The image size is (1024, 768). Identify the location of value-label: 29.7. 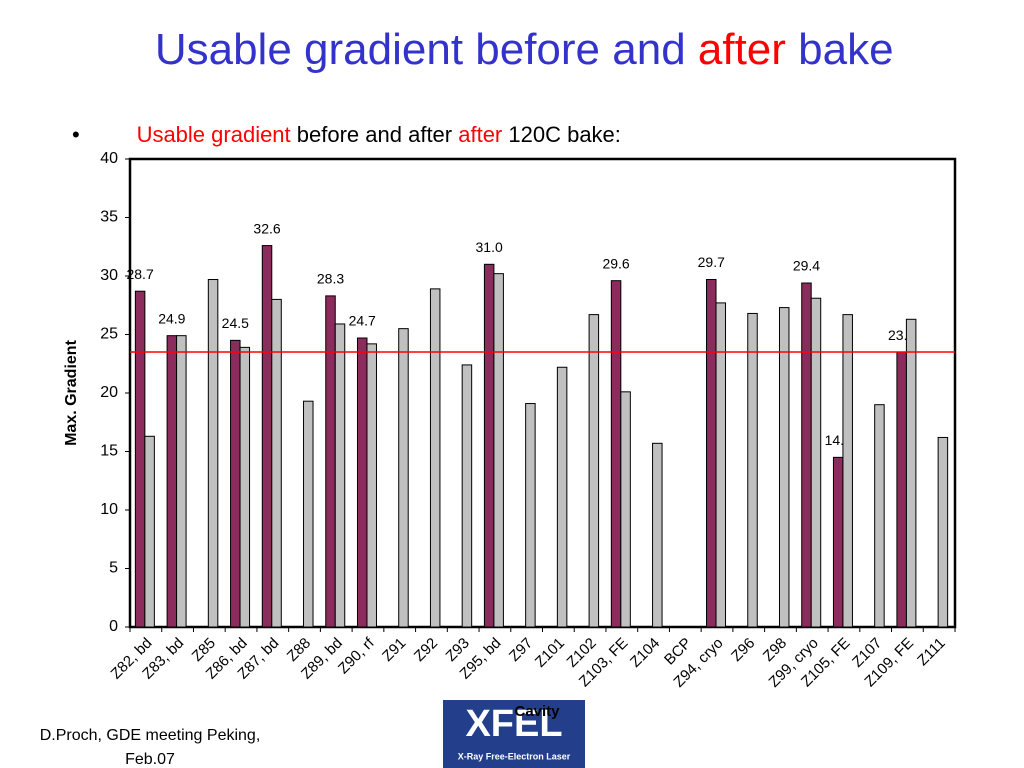
(711, 262).